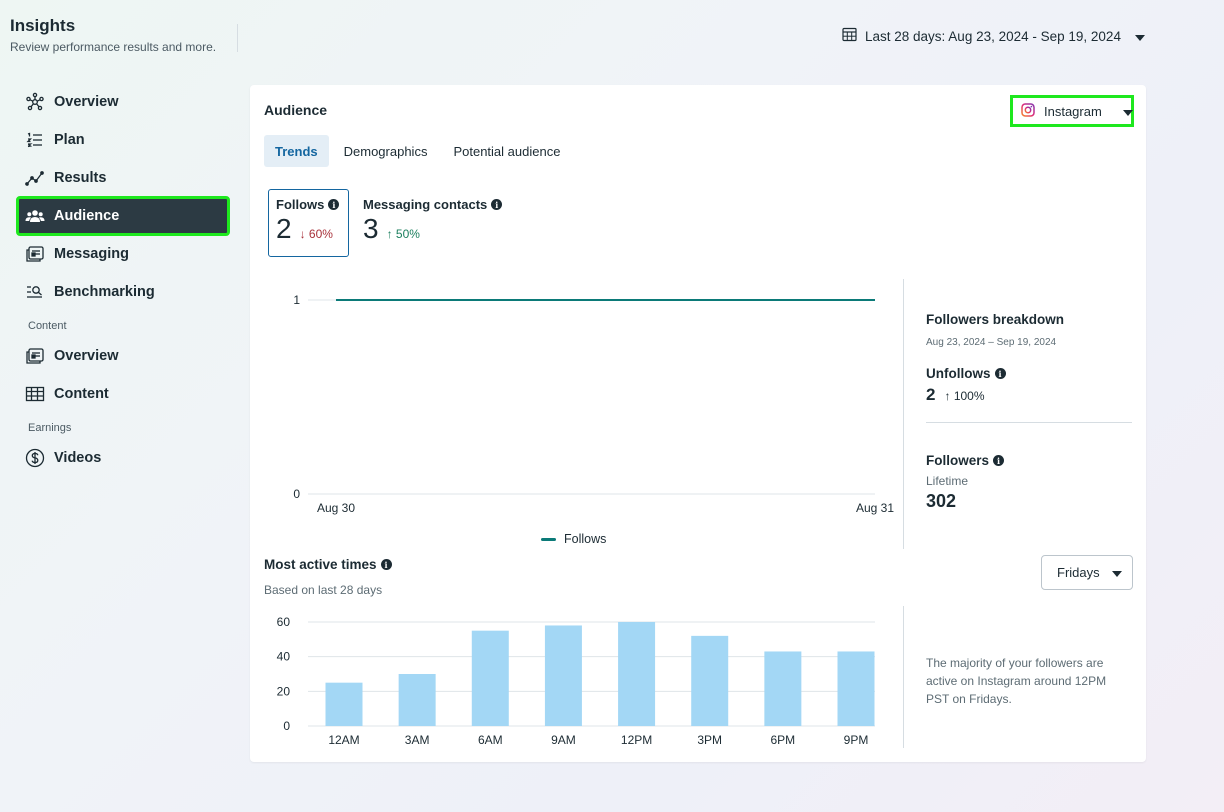  I want to click on bar-9am, so click(563, 675).